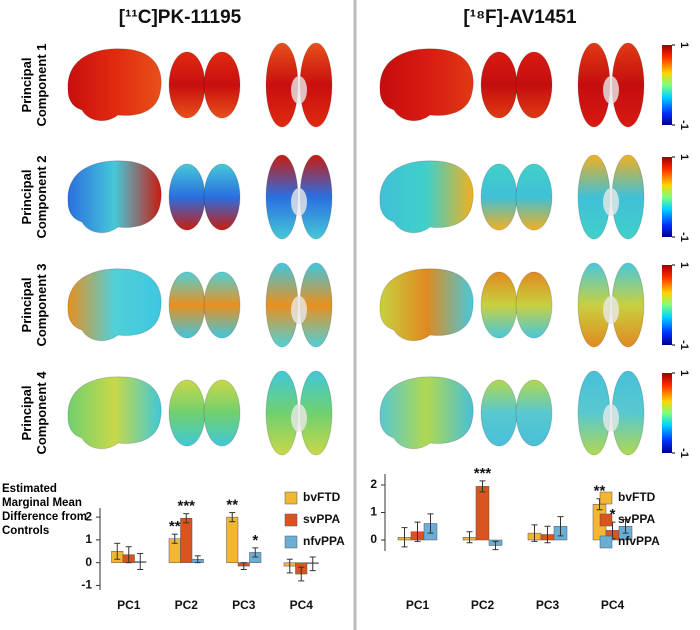 The image size is (700, 630). Describe the element at coordinates (34, 85) in the screenshot. I see `row-label: Principal Component 1` at that location.